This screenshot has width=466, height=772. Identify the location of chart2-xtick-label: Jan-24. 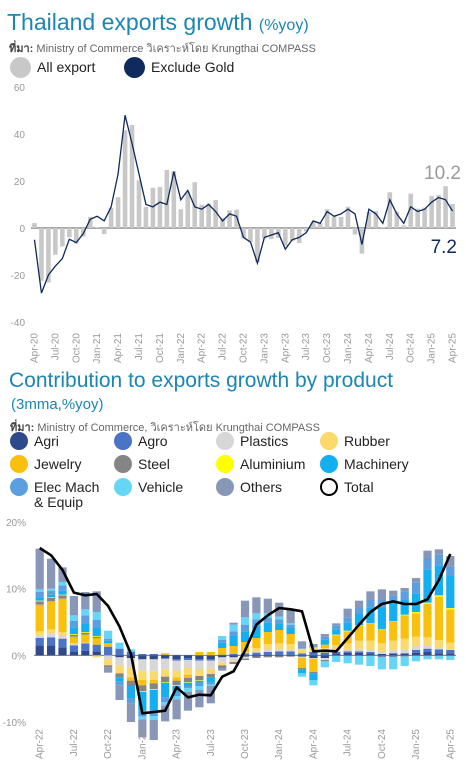
(279, 744).